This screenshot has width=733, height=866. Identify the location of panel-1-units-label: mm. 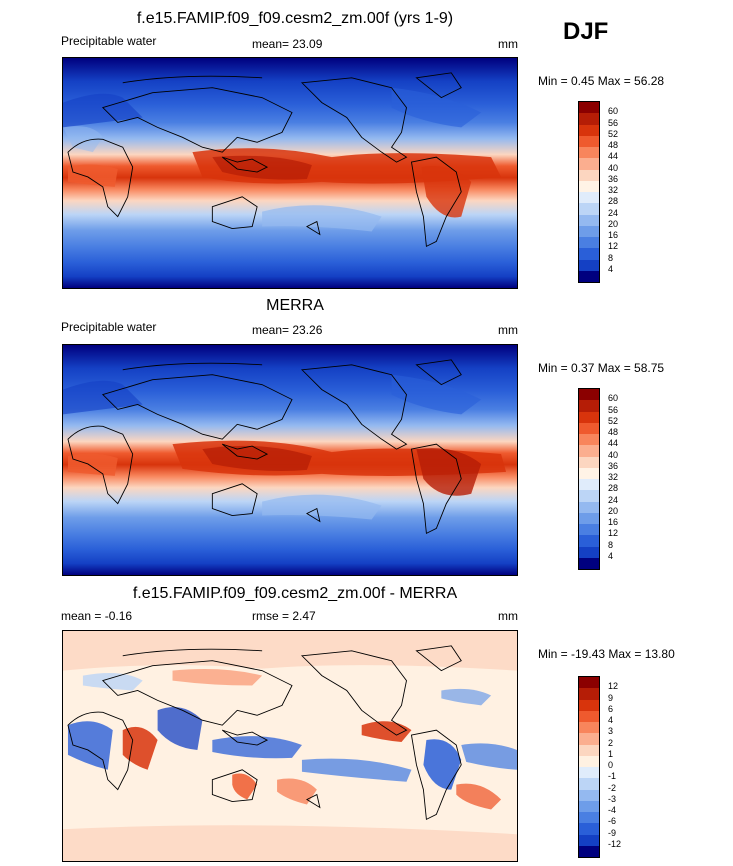
(508, 44).